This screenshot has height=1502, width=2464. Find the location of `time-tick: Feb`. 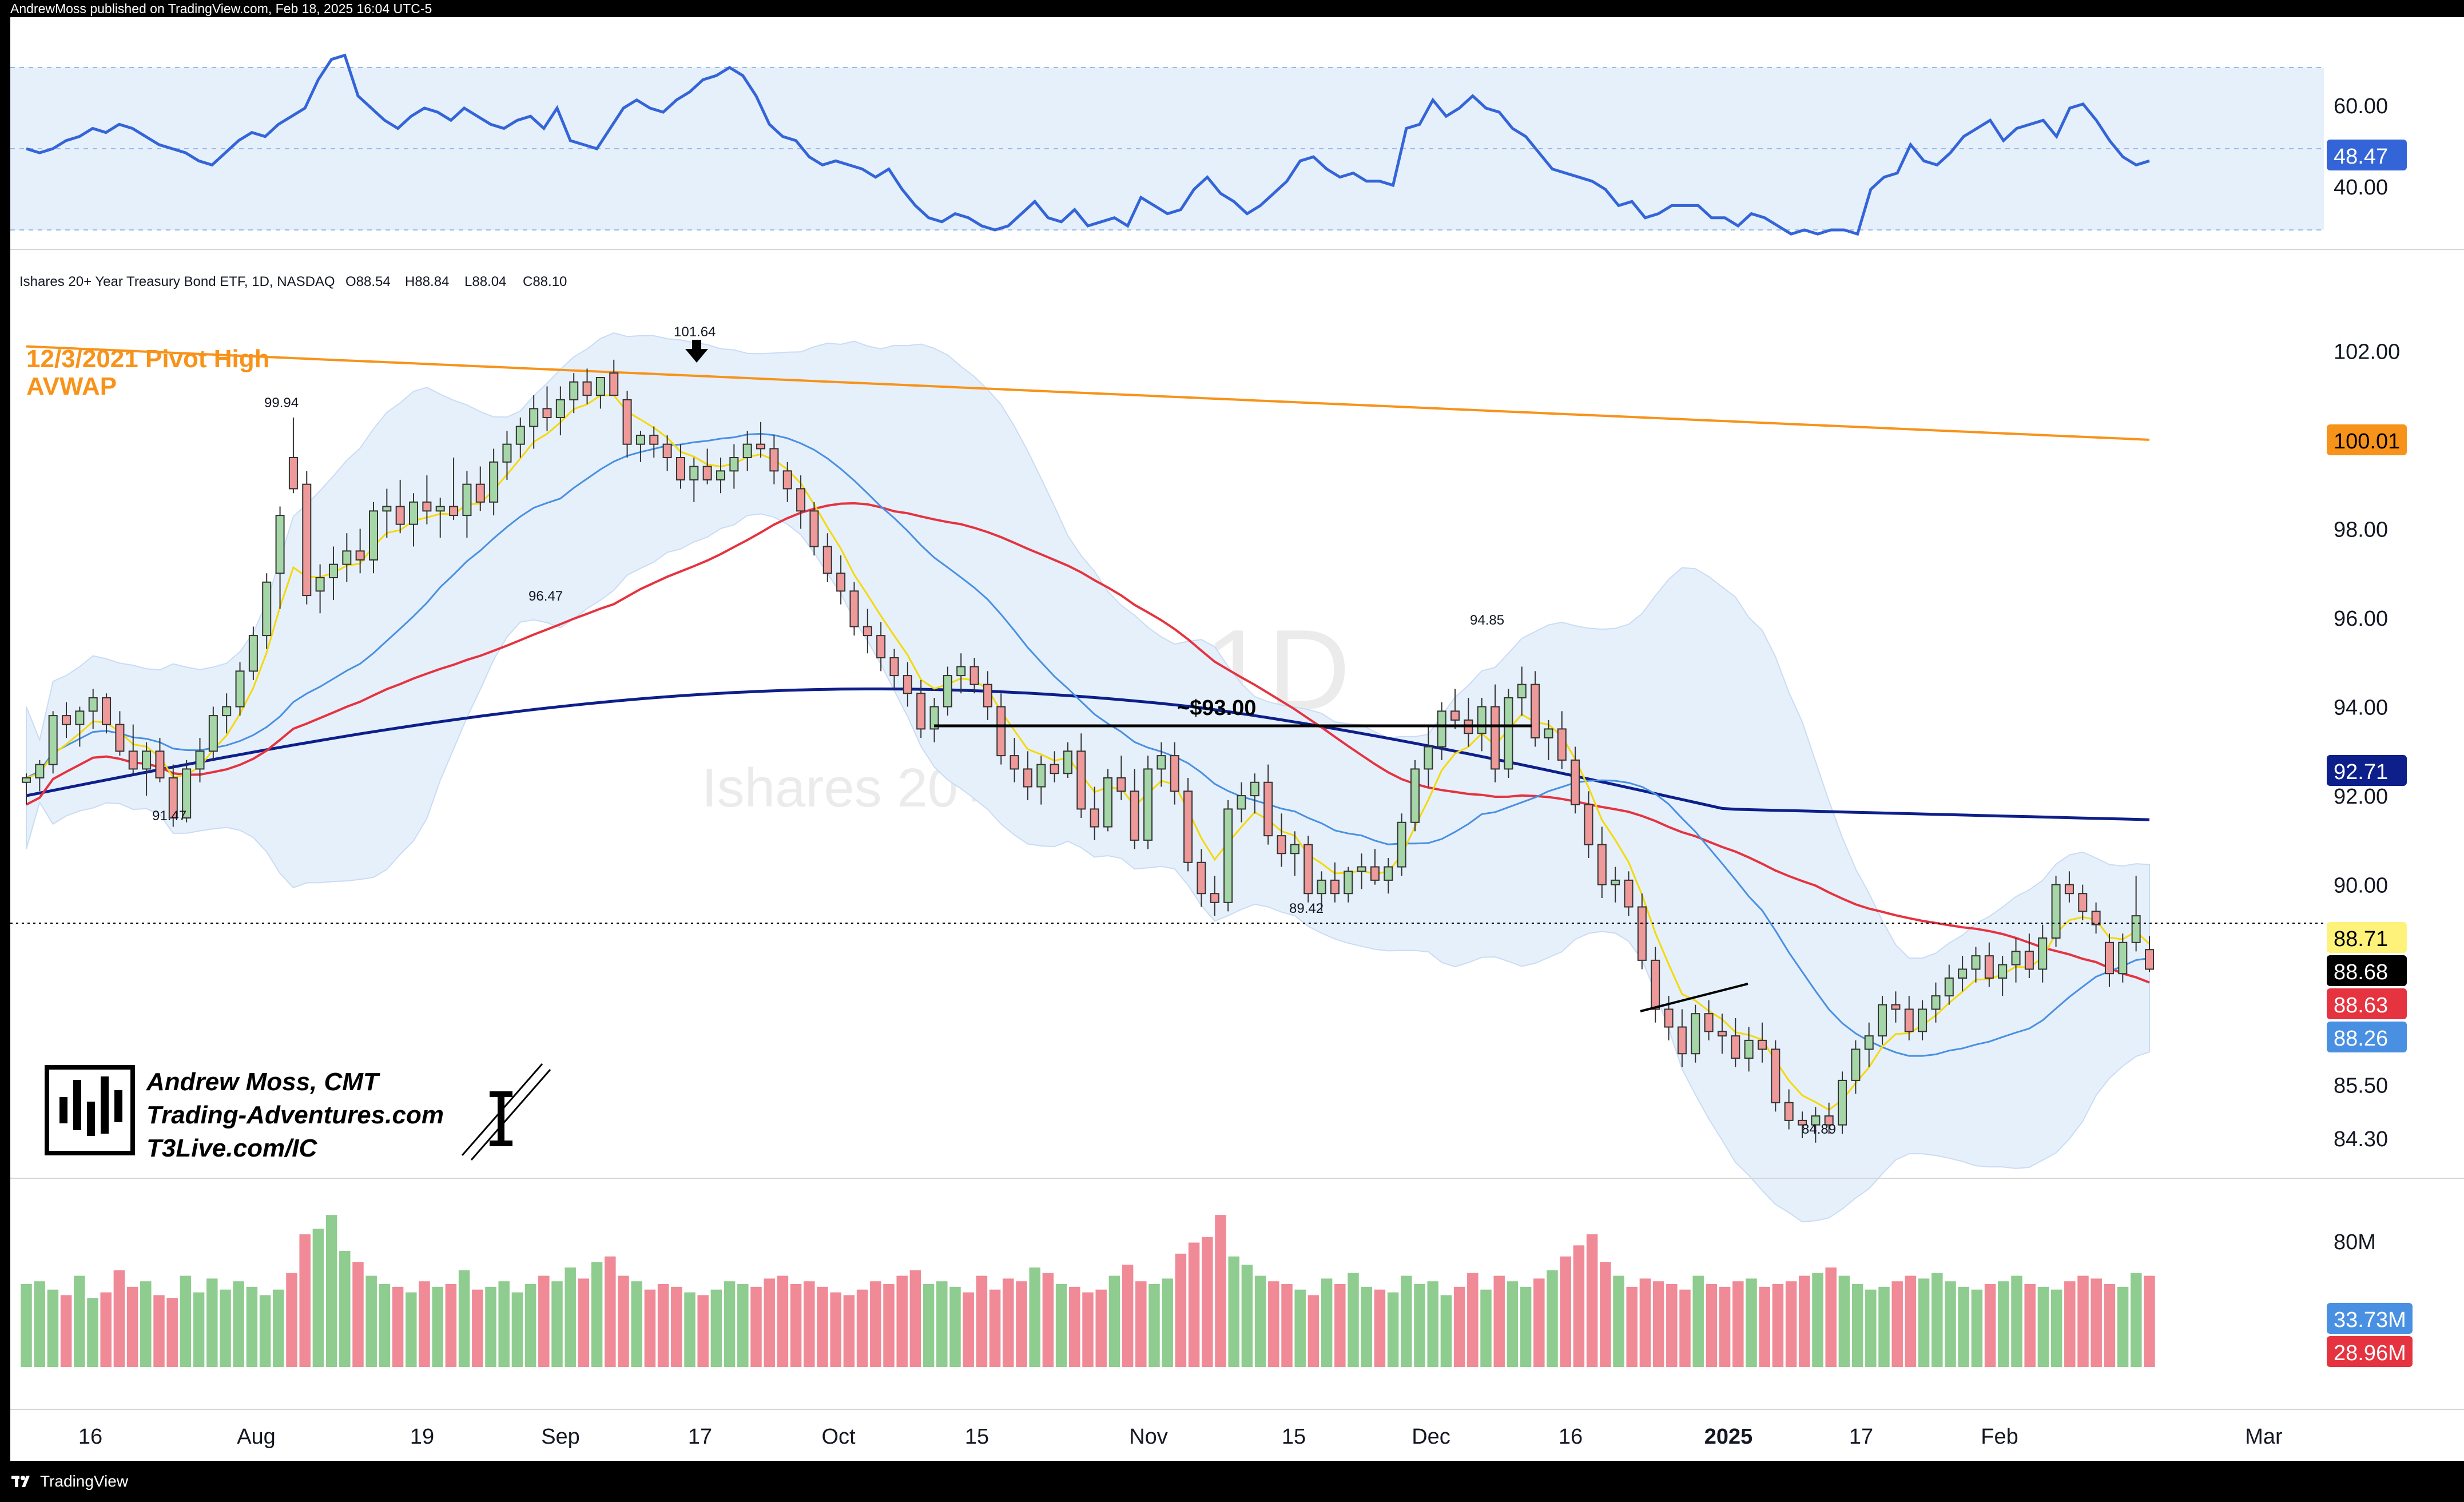

time-tick: Feb is located at coordinates (1999, 1437).